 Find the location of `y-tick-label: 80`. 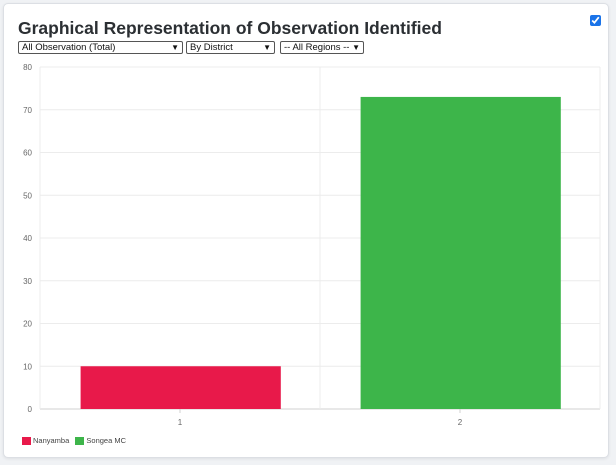

y-tick-label: 80 is located at coordinates (27, 67).